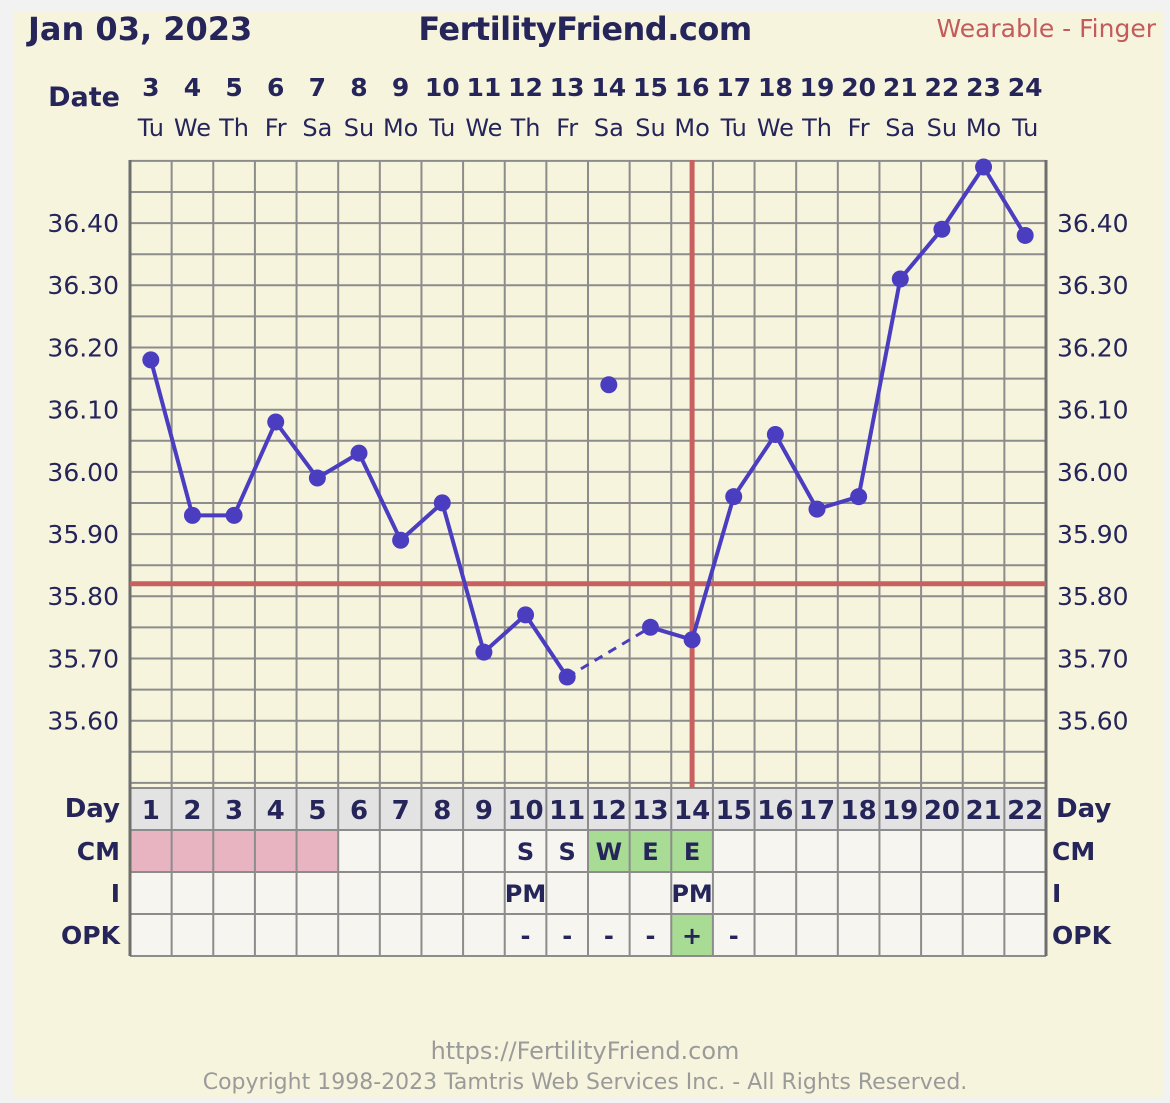  Describe the element at coordinates (1093, 472) in the screenshot. I see `y-tick-label-right: 36.00` at that location.